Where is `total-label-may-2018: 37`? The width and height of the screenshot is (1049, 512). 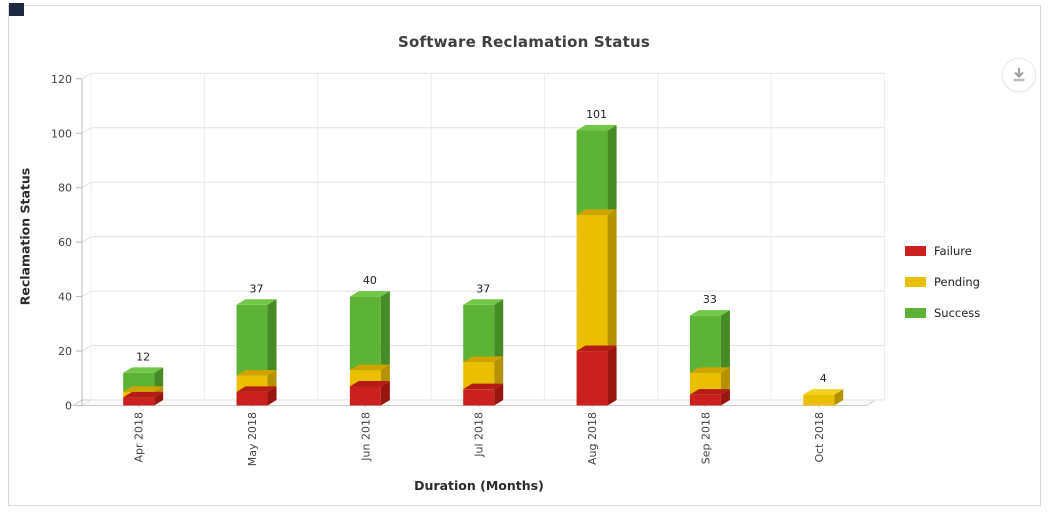 total-label-may-2018: 37 is located at coordinates (257, 288).